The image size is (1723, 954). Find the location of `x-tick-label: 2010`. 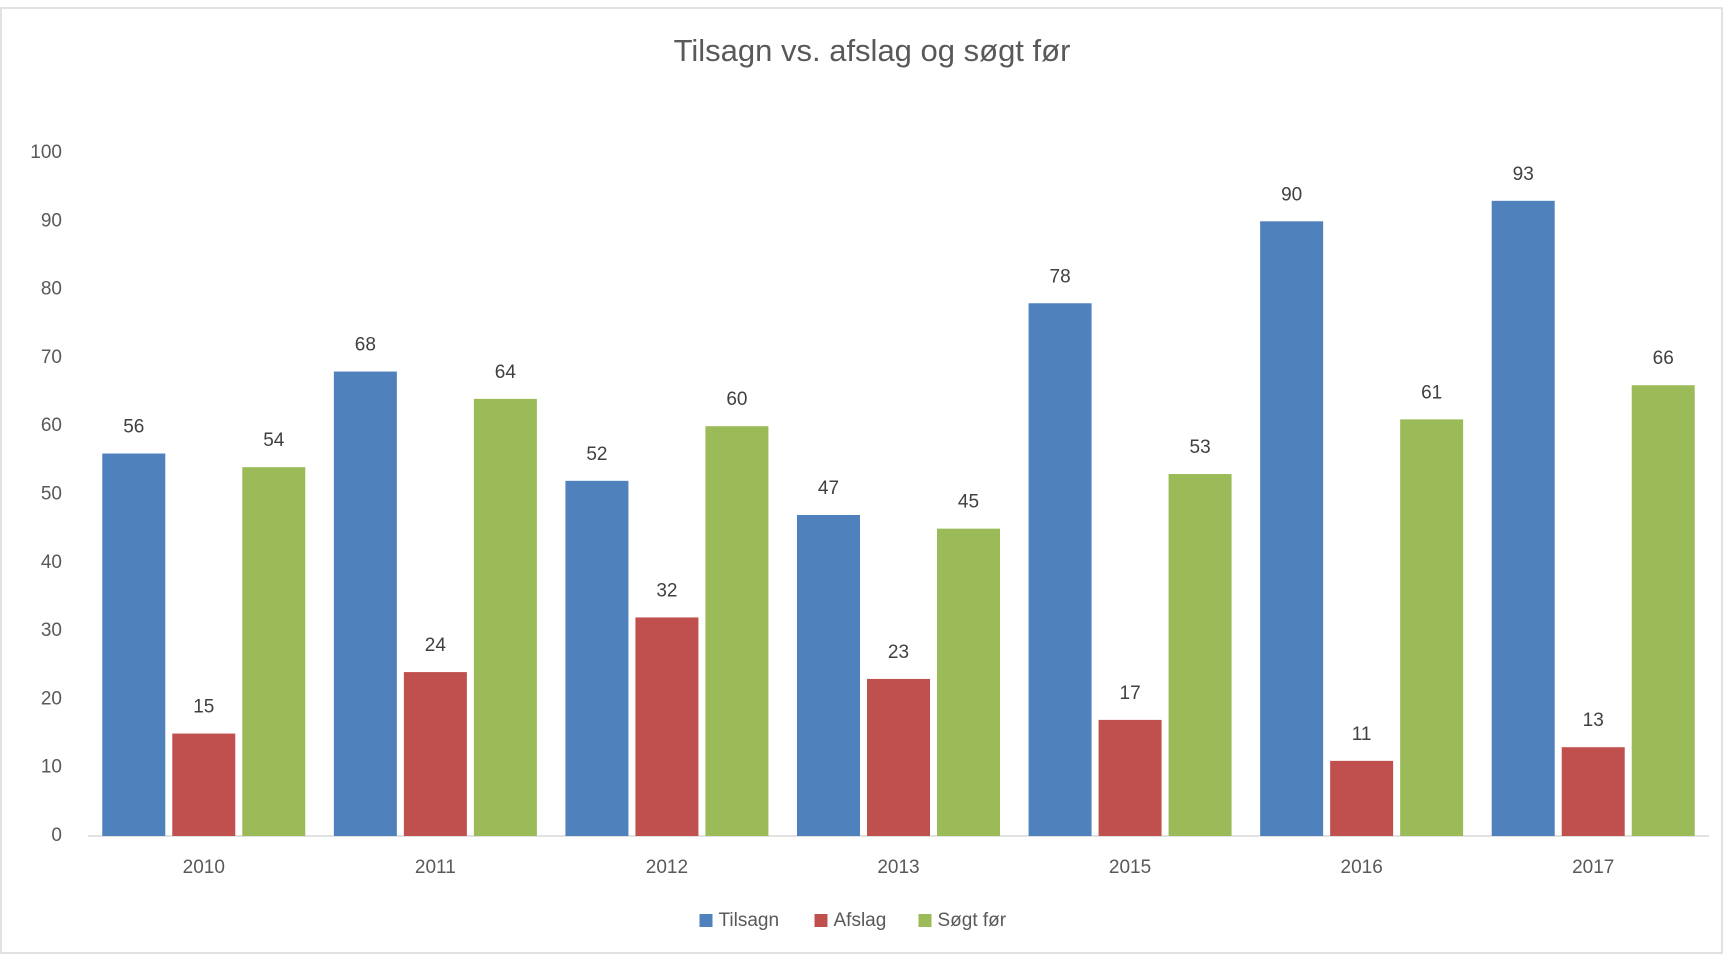

x-tick-label: 2010 is located at coordinates (204, 867).